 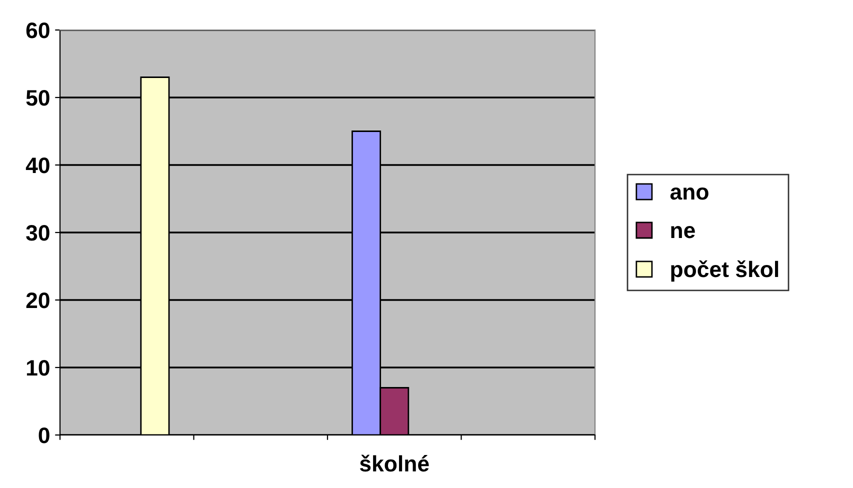 I want to click on y-tick-label: 60, so click(x=38, y=30).